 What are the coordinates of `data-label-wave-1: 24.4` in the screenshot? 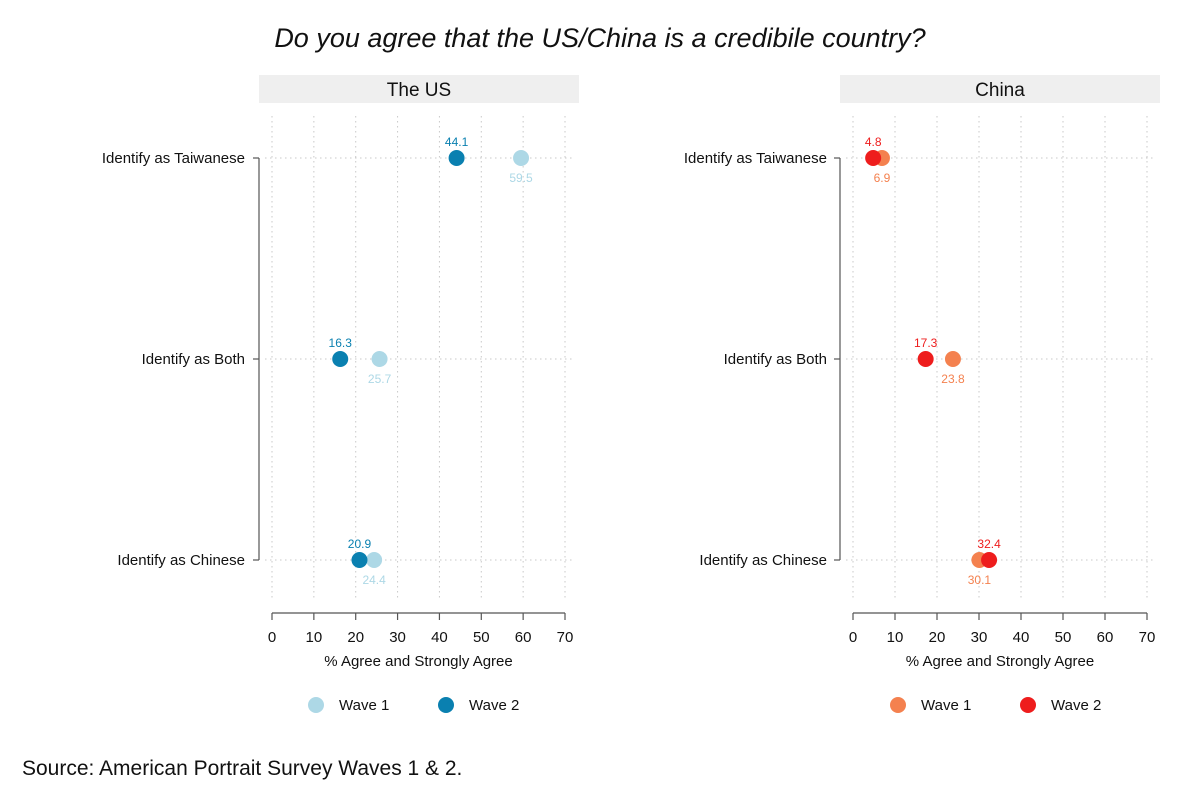 It's located at (374, 580).